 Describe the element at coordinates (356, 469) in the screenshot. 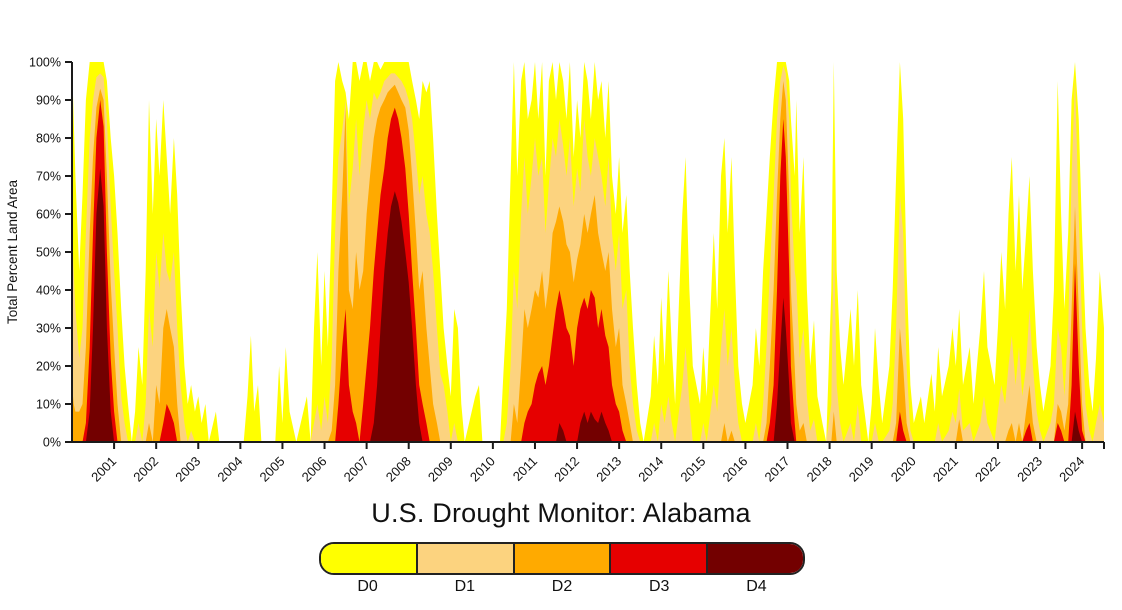

I see `x-tick-label: 2007` at that location.